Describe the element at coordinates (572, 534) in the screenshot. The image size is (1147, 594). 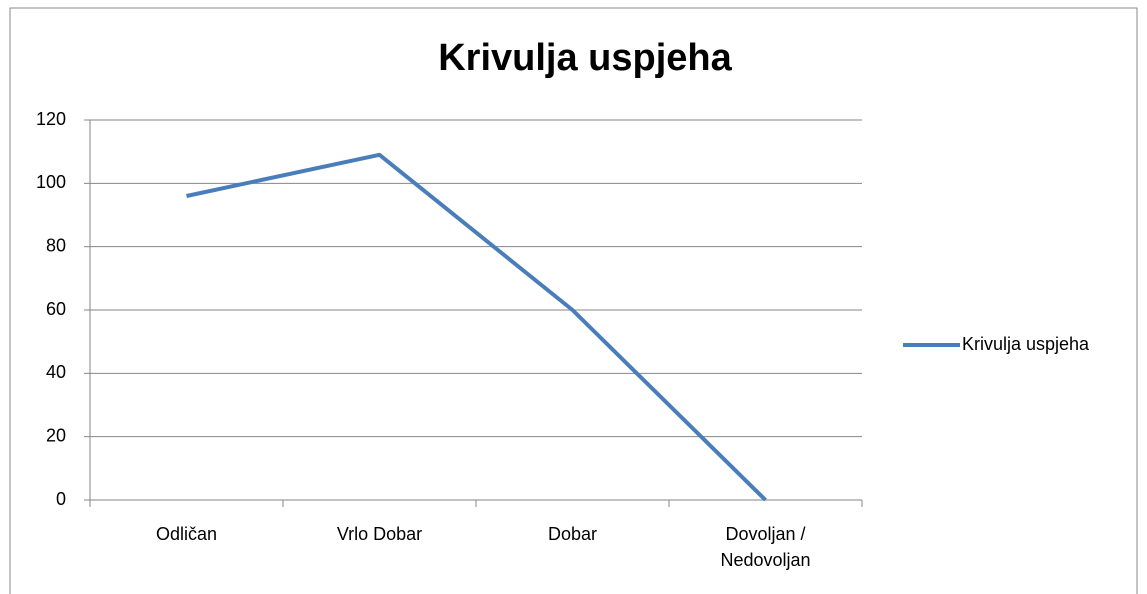
I see `x-tick-label: Dobar` at that location.